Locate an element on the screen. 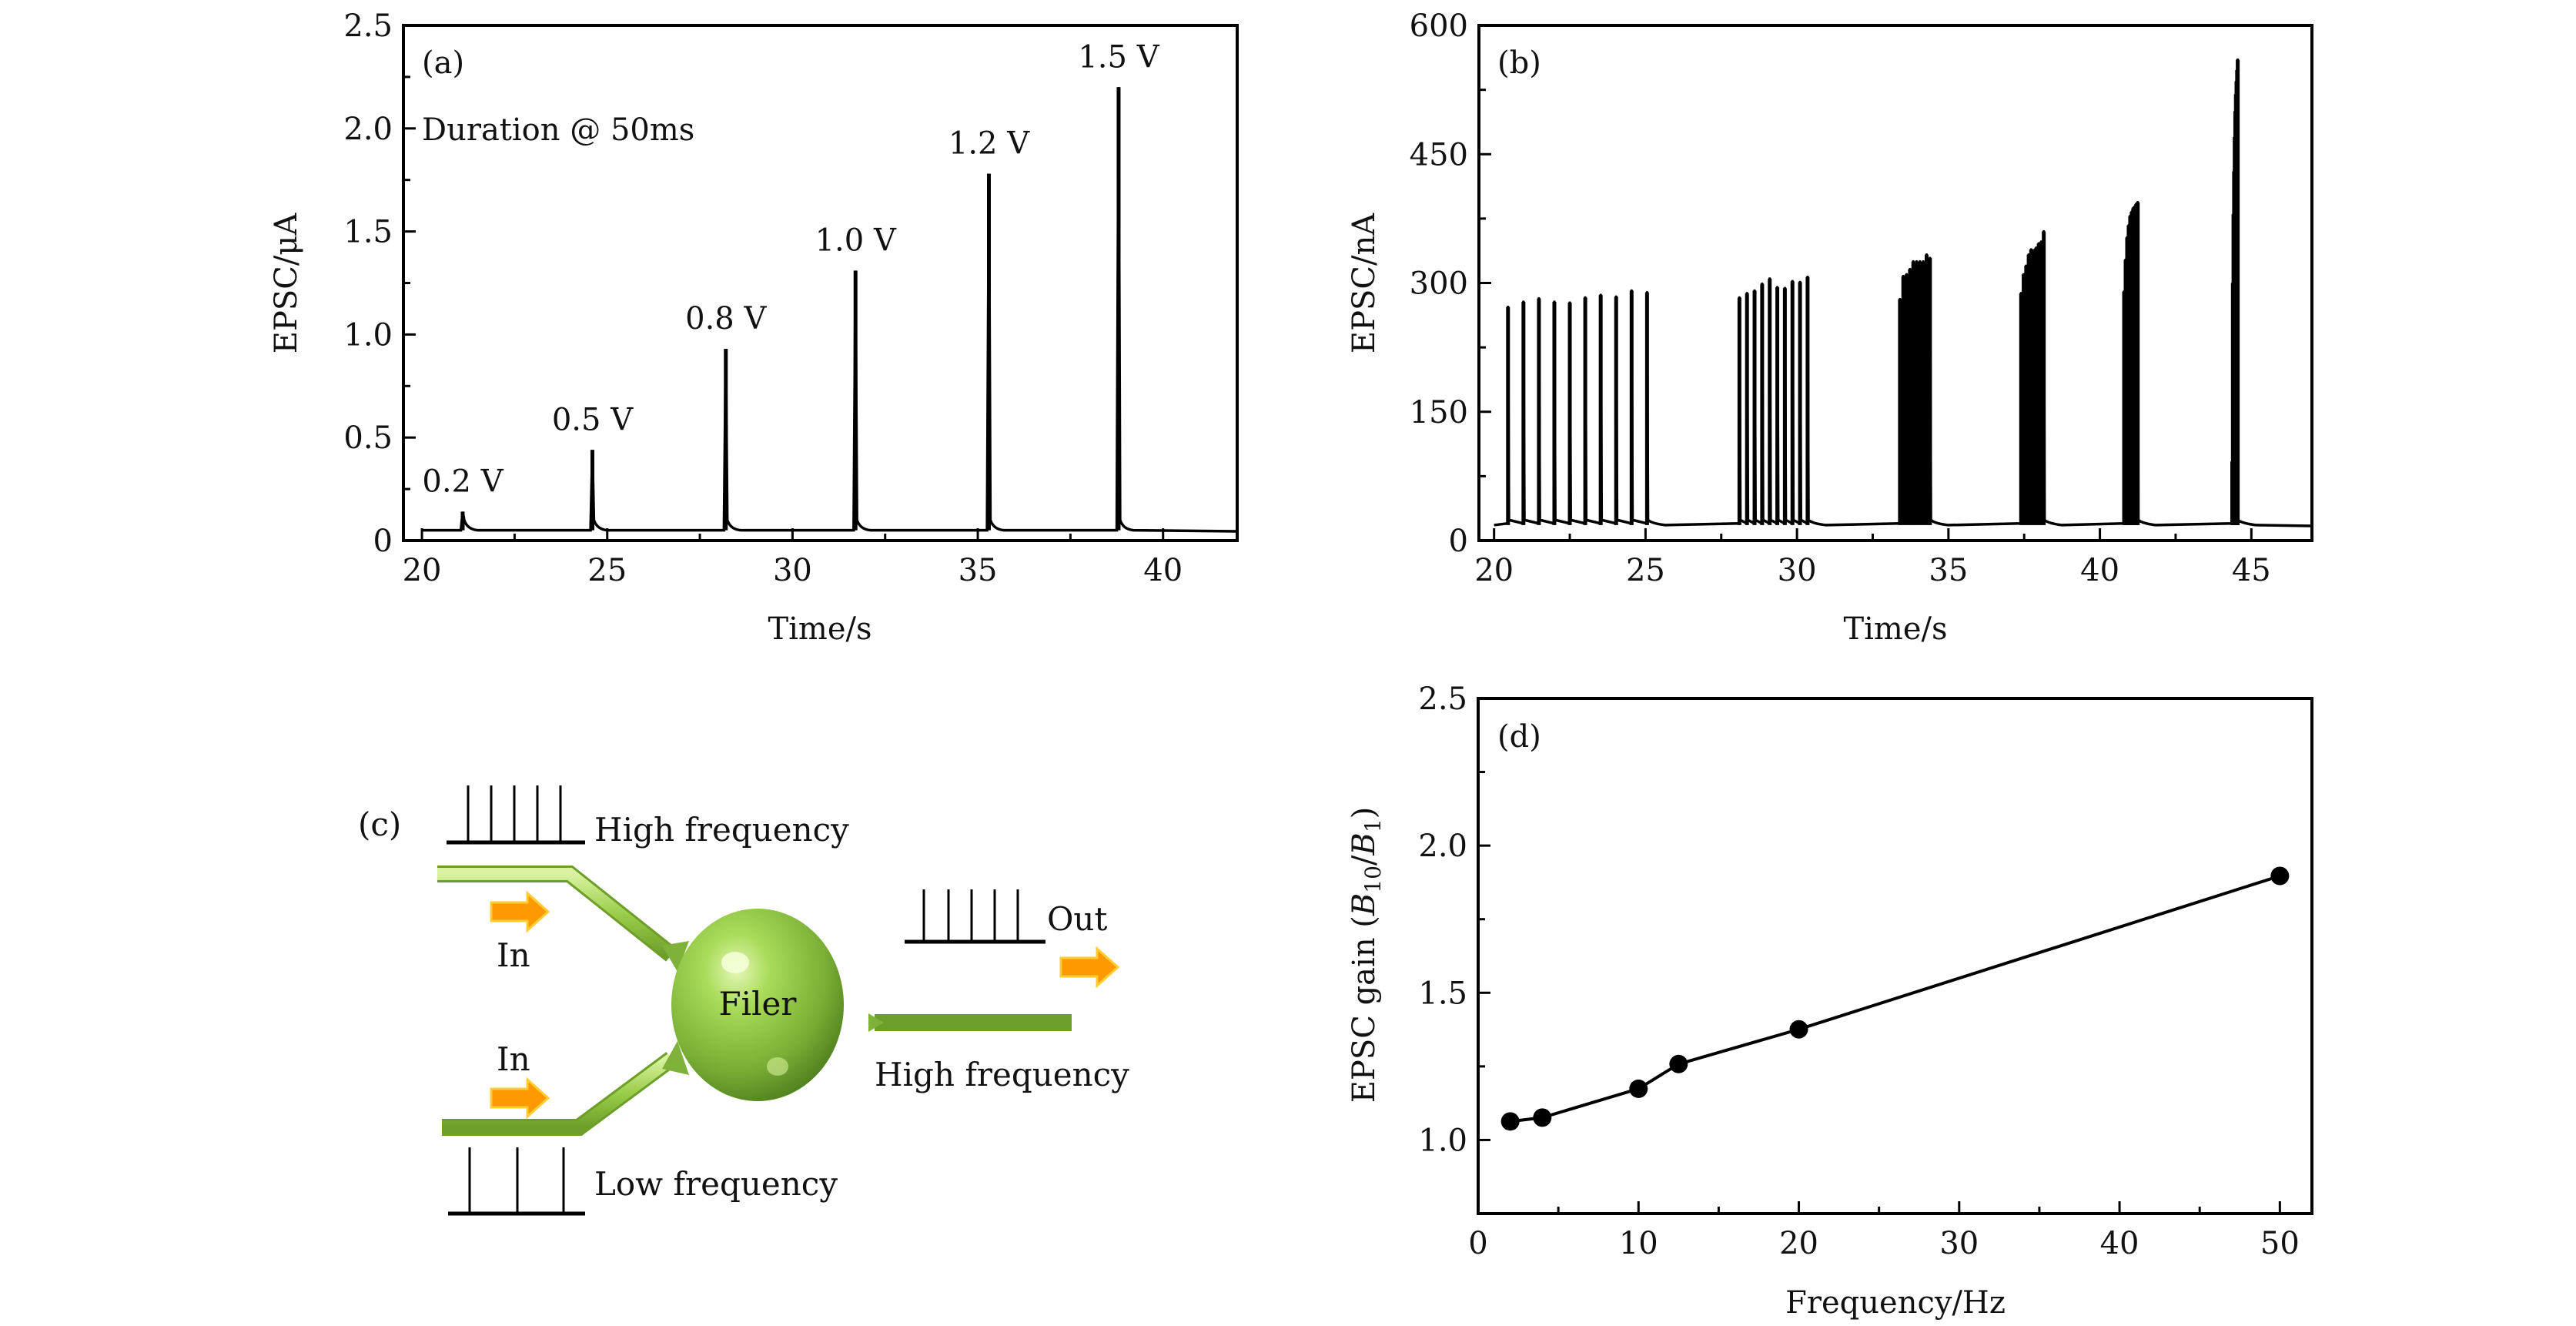 The image size is (2576, 1326). panel-d-ticks: 0 10 20 30 40 50 1.0 1.5 2.0 2.5 is located at coordinates (1859, 971).